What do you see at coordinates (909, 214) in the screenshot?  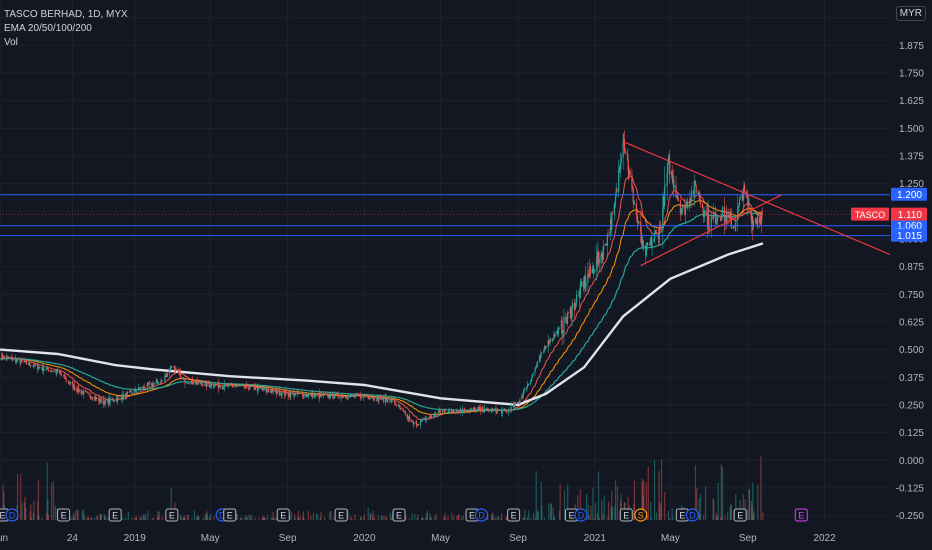 I see `last-price-tag` at bounding box center [909, 214].